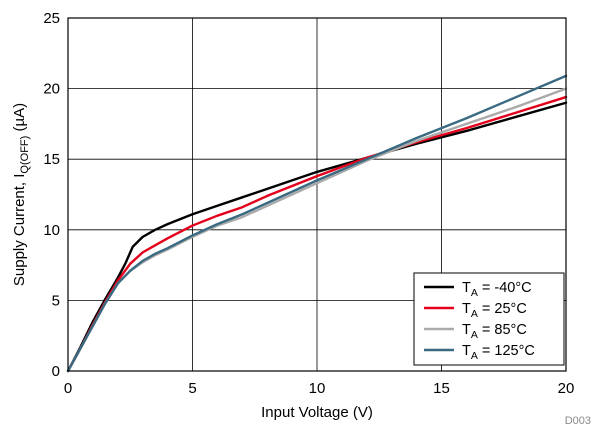 Image resolution: width=595 pixels, height=428 pixels. What do you see at coordinates (317, 412) in the screenshot?
I see `x-axis-label: Input Voltage (V)` at bounding box center [317, 412].